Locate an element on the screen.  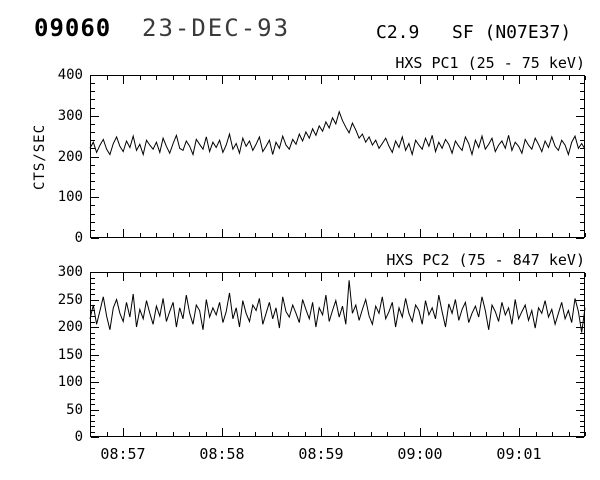
goes-class: C2.9 is located at coordinates (398, 32).